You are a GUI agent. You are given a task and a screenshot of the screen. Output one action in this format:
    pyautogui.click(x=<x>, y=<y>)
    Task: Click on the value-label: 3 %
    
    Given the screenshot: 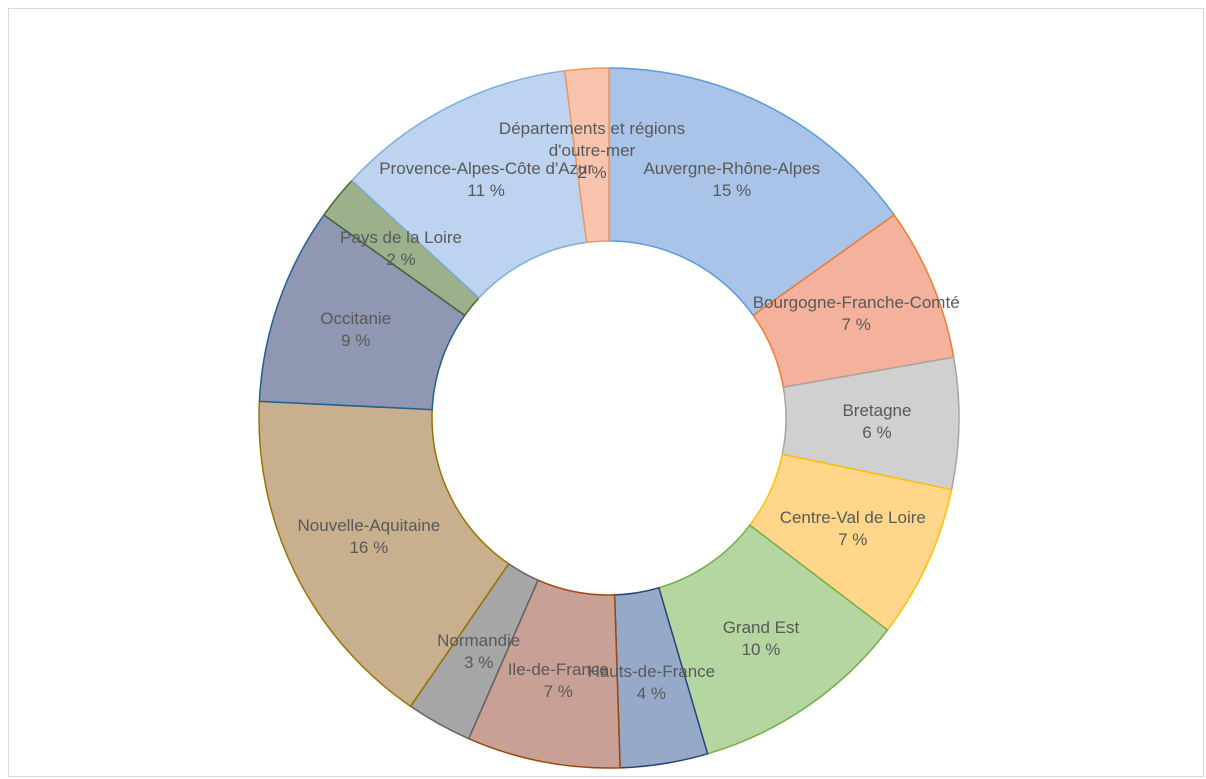 What is the action you would take?
    pyautogui.click(x=479, y=663)
    